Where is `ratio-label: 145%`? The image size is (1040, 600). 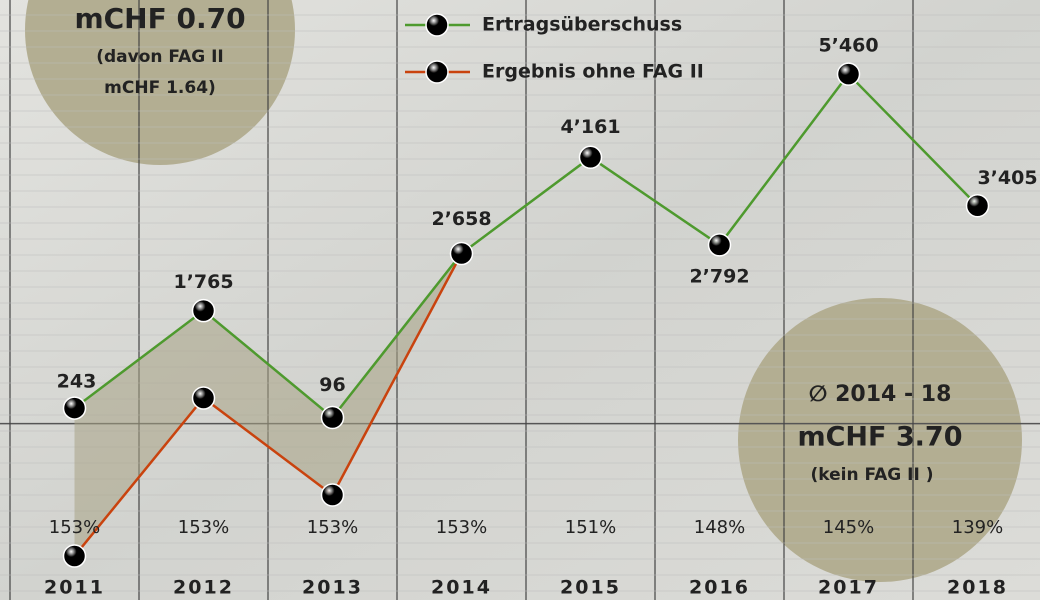 ratio-label: 145% is located at coordinates (848, 527).